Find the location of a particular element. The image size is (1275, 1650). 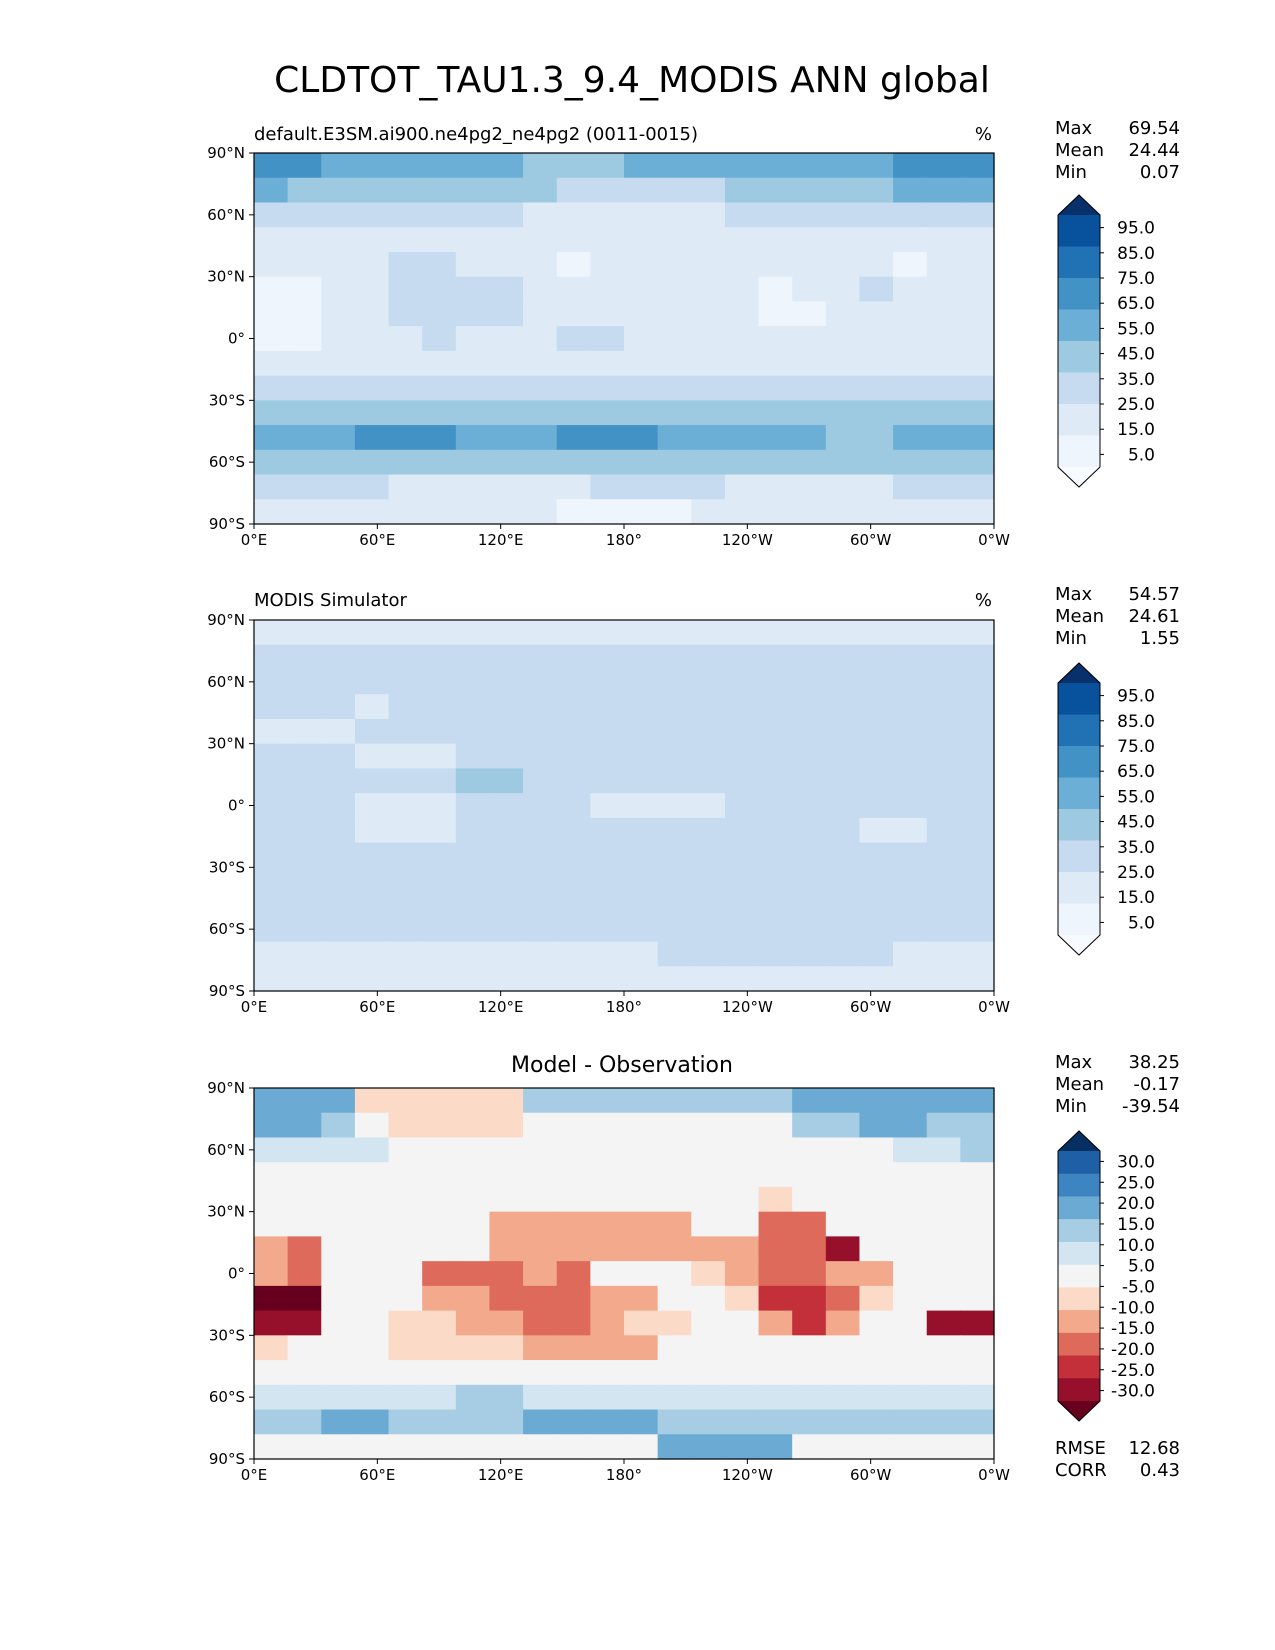

y-tick-label: 30°S is located at coordinates (227, 867).